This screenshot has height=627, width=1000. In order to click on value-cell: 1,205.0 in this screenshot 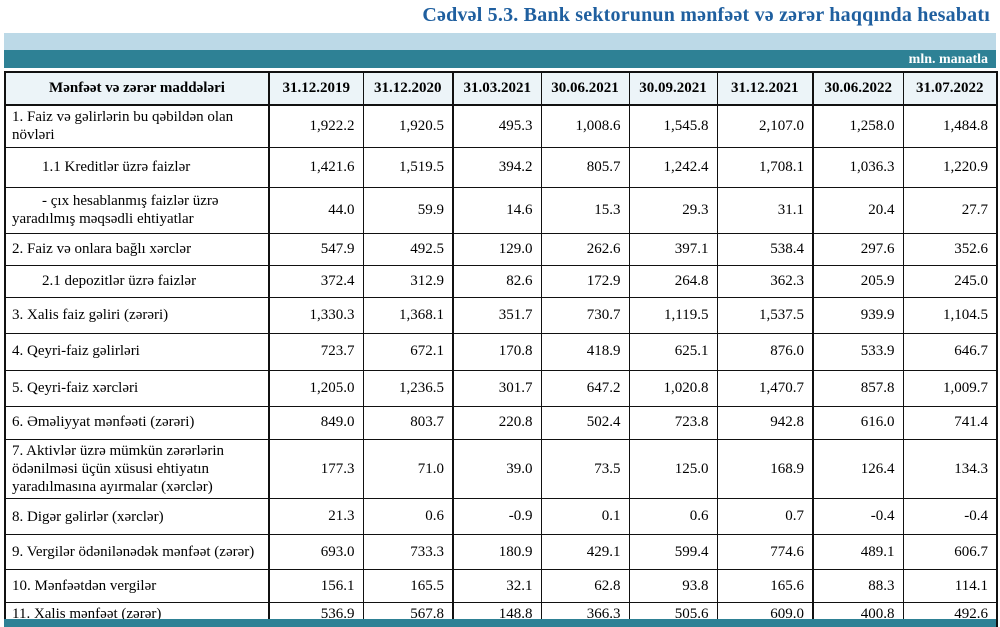, I will do `click(316, 388)`.